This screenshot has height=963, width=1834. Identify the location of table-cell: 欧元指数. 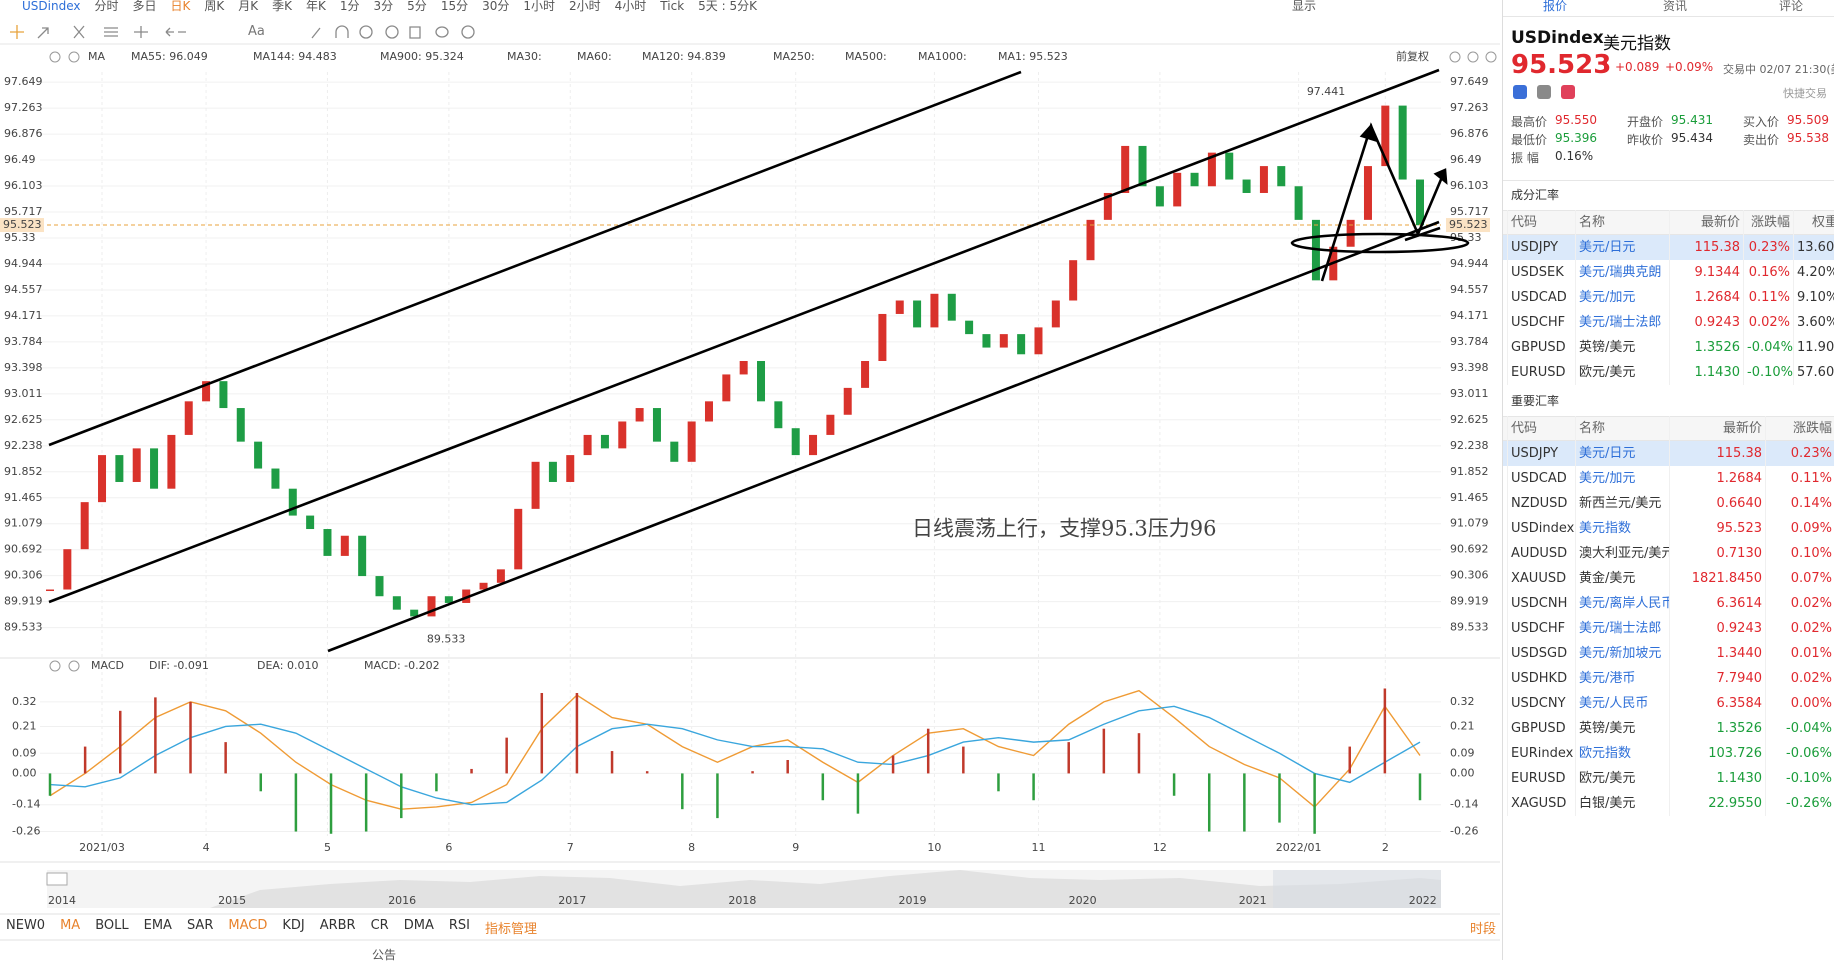
(1622, 753).